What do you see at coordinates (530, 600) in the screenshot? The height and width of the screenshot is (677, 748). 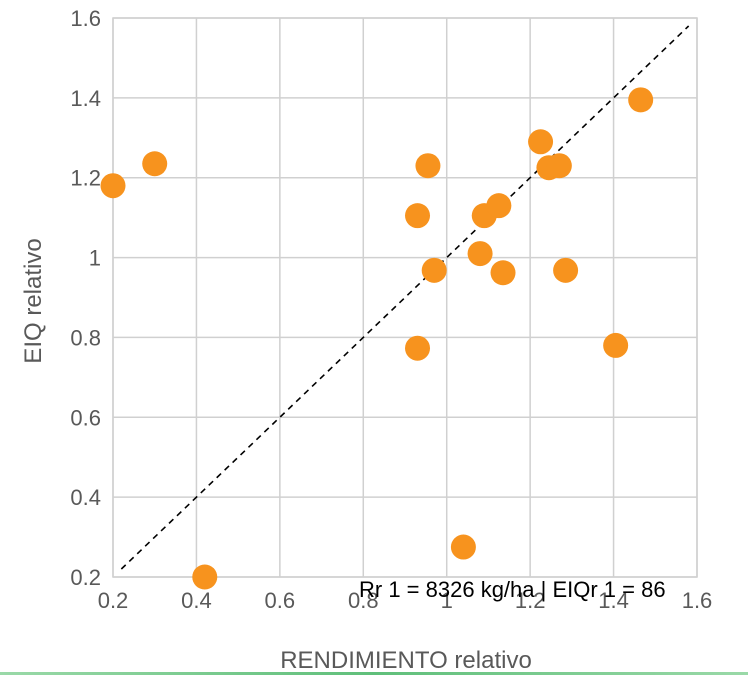 I see `x-tick-label: 1.2` at bounding box center [530, 600].